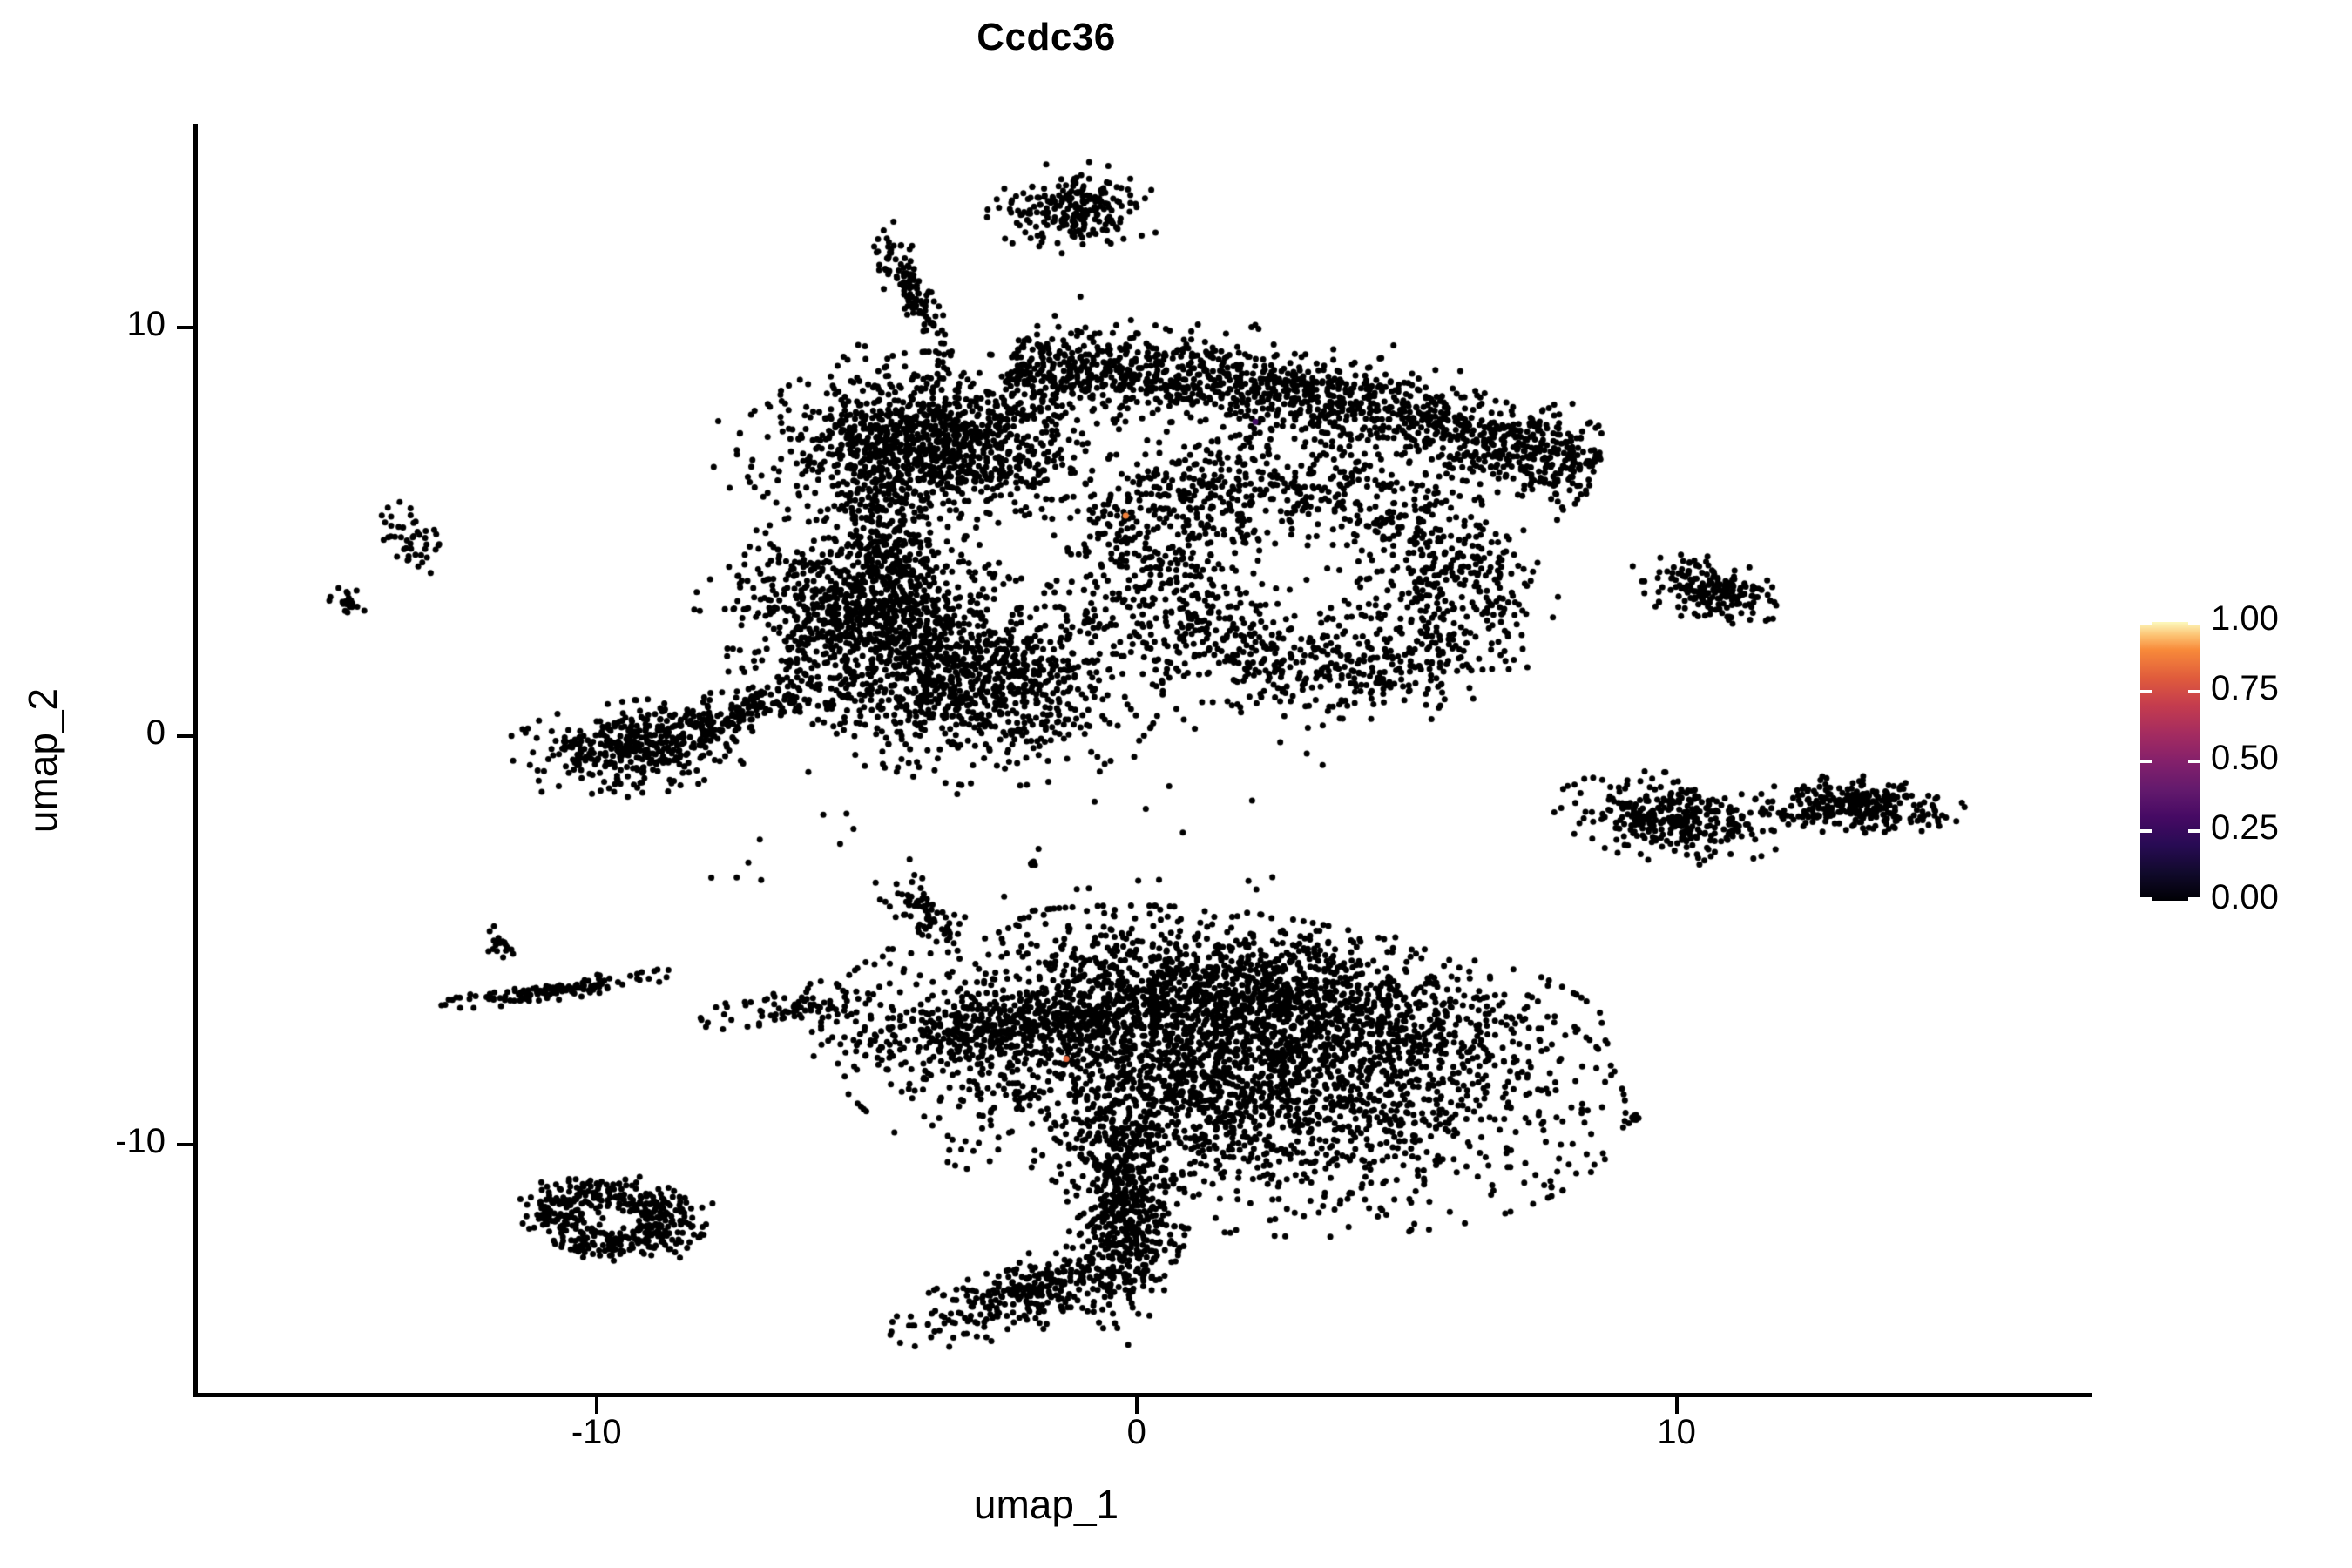 The width and height of the screenshot is (2352, 1568). I want to click on colorbar, so click(2170, 761).